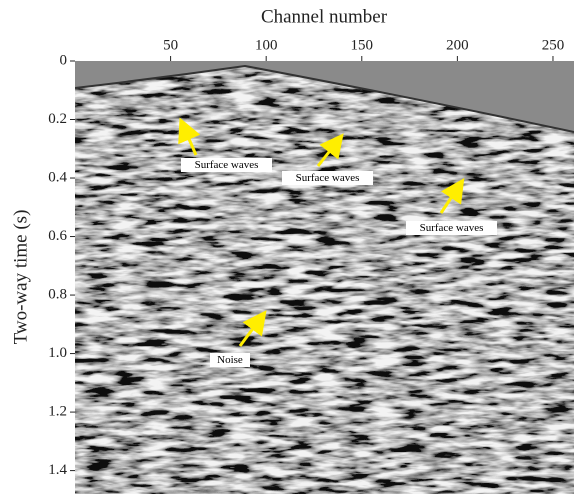  I want to click on x-tick-label: 50, so click(170, 45).